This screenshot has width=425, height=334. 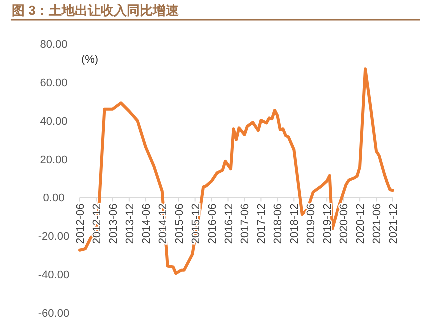 I want to click on y-axis-title: (%), so click(x=90, y=60).